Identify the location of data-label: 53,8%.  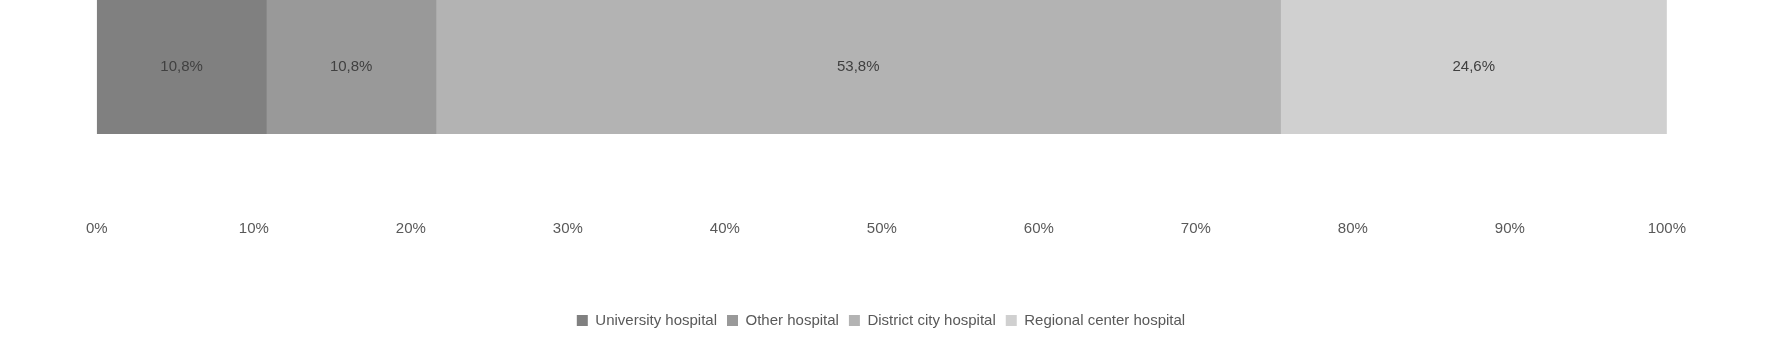
(858, 66).